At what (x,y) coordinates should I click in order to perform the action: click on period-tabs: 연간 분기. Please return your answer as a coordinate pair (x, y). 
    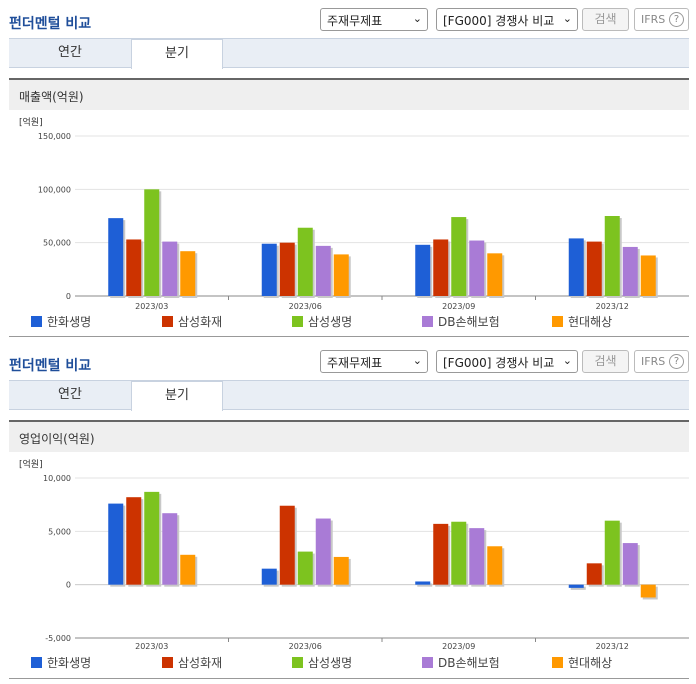
    Looking at the image, I should click on (349, 53).